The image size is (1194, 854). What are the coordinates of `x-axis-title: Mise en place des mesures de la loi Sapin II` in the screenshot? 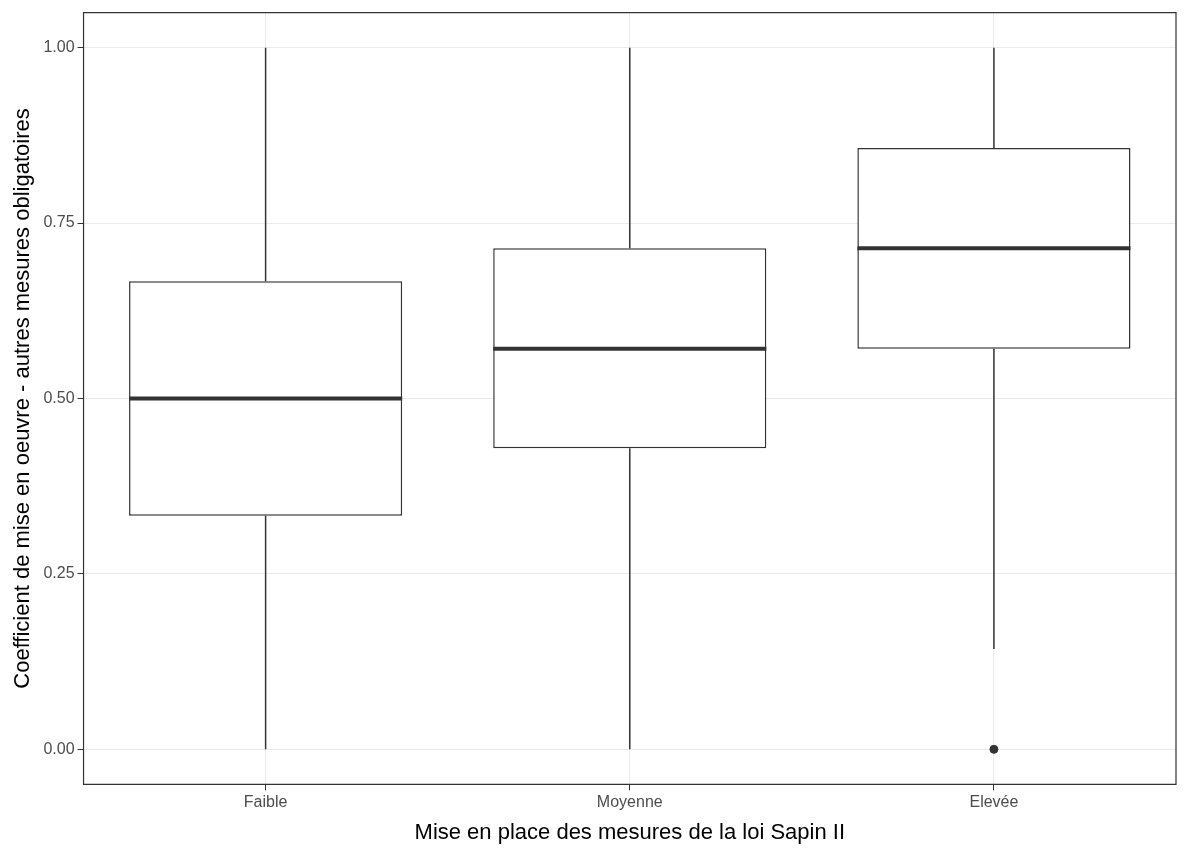 It's located at (629, 831).